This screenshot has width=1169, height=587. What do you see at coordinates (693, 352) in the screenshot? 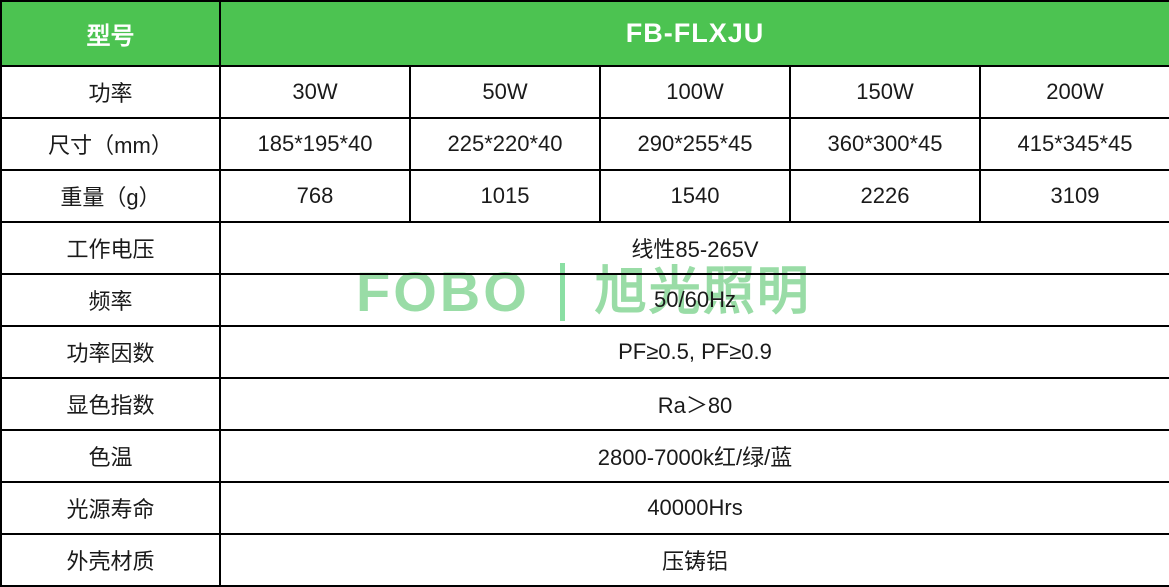
I see `cell-power-factor-value: PF≥0.5, PF≥0.9` at bounding box center [693, 352].